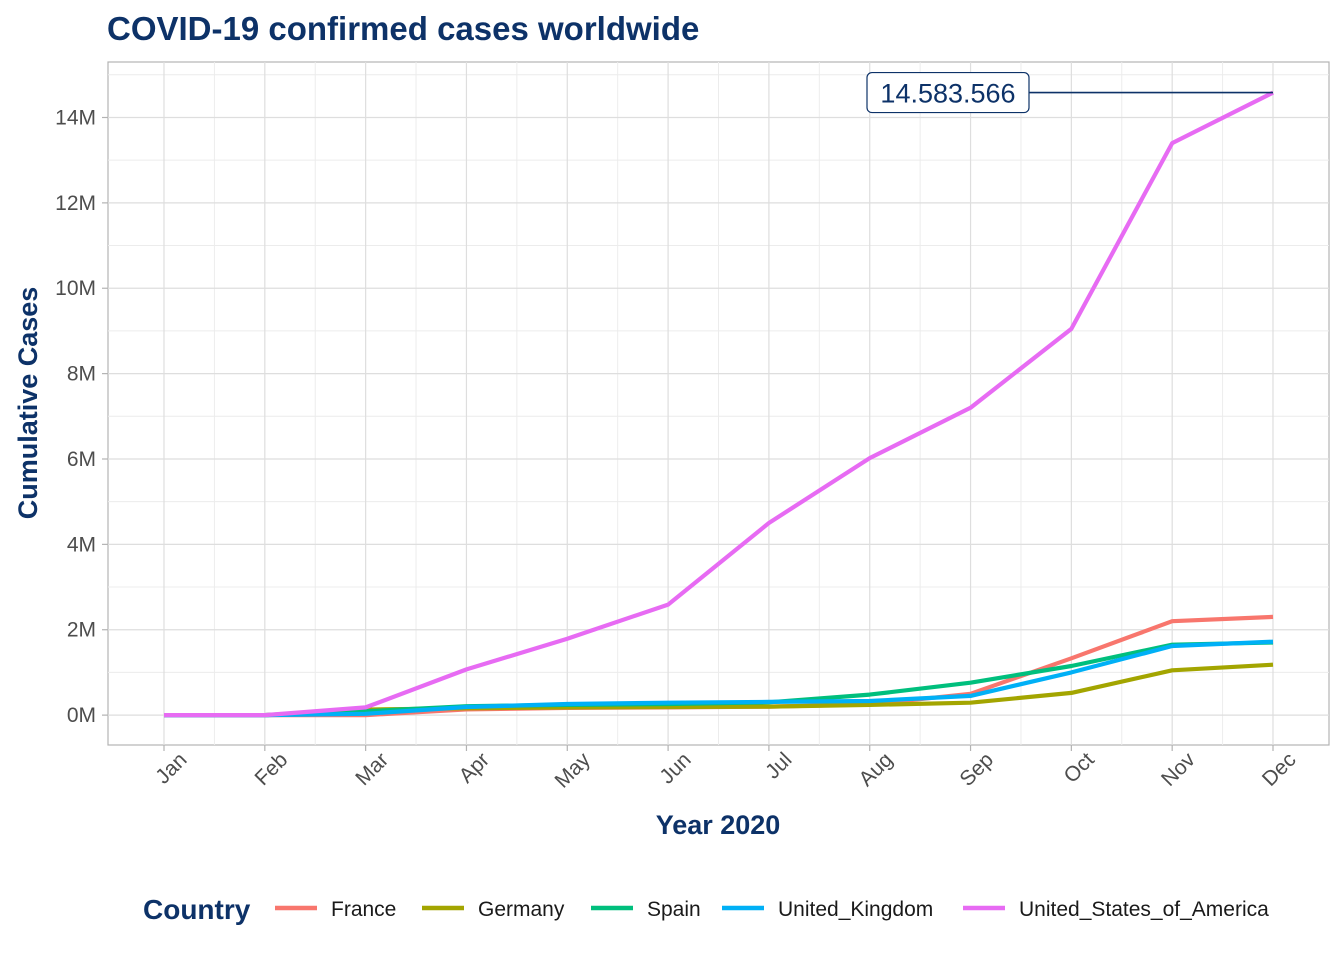 This screenshot has height=960, width=1344. What do you see at coordinates (474, 767) in the screenshot?
I see `x-tick-label: Apr` at bounding box center [474, 767].